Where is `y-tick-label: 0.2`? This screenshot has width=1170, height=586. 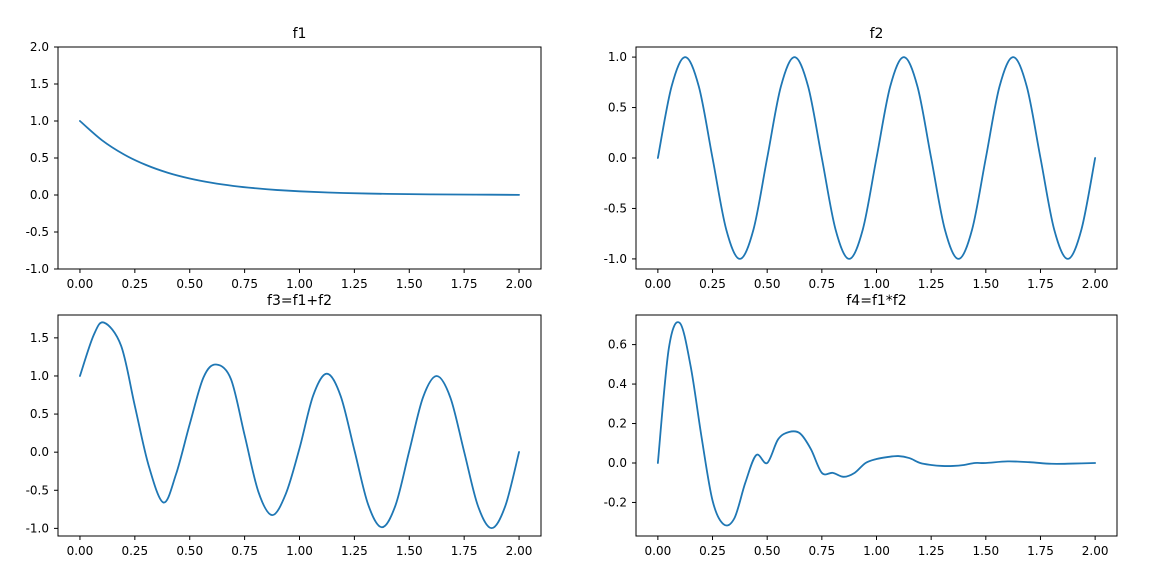
y-tick-label: 0.2 is located at coordinates (617, 424).